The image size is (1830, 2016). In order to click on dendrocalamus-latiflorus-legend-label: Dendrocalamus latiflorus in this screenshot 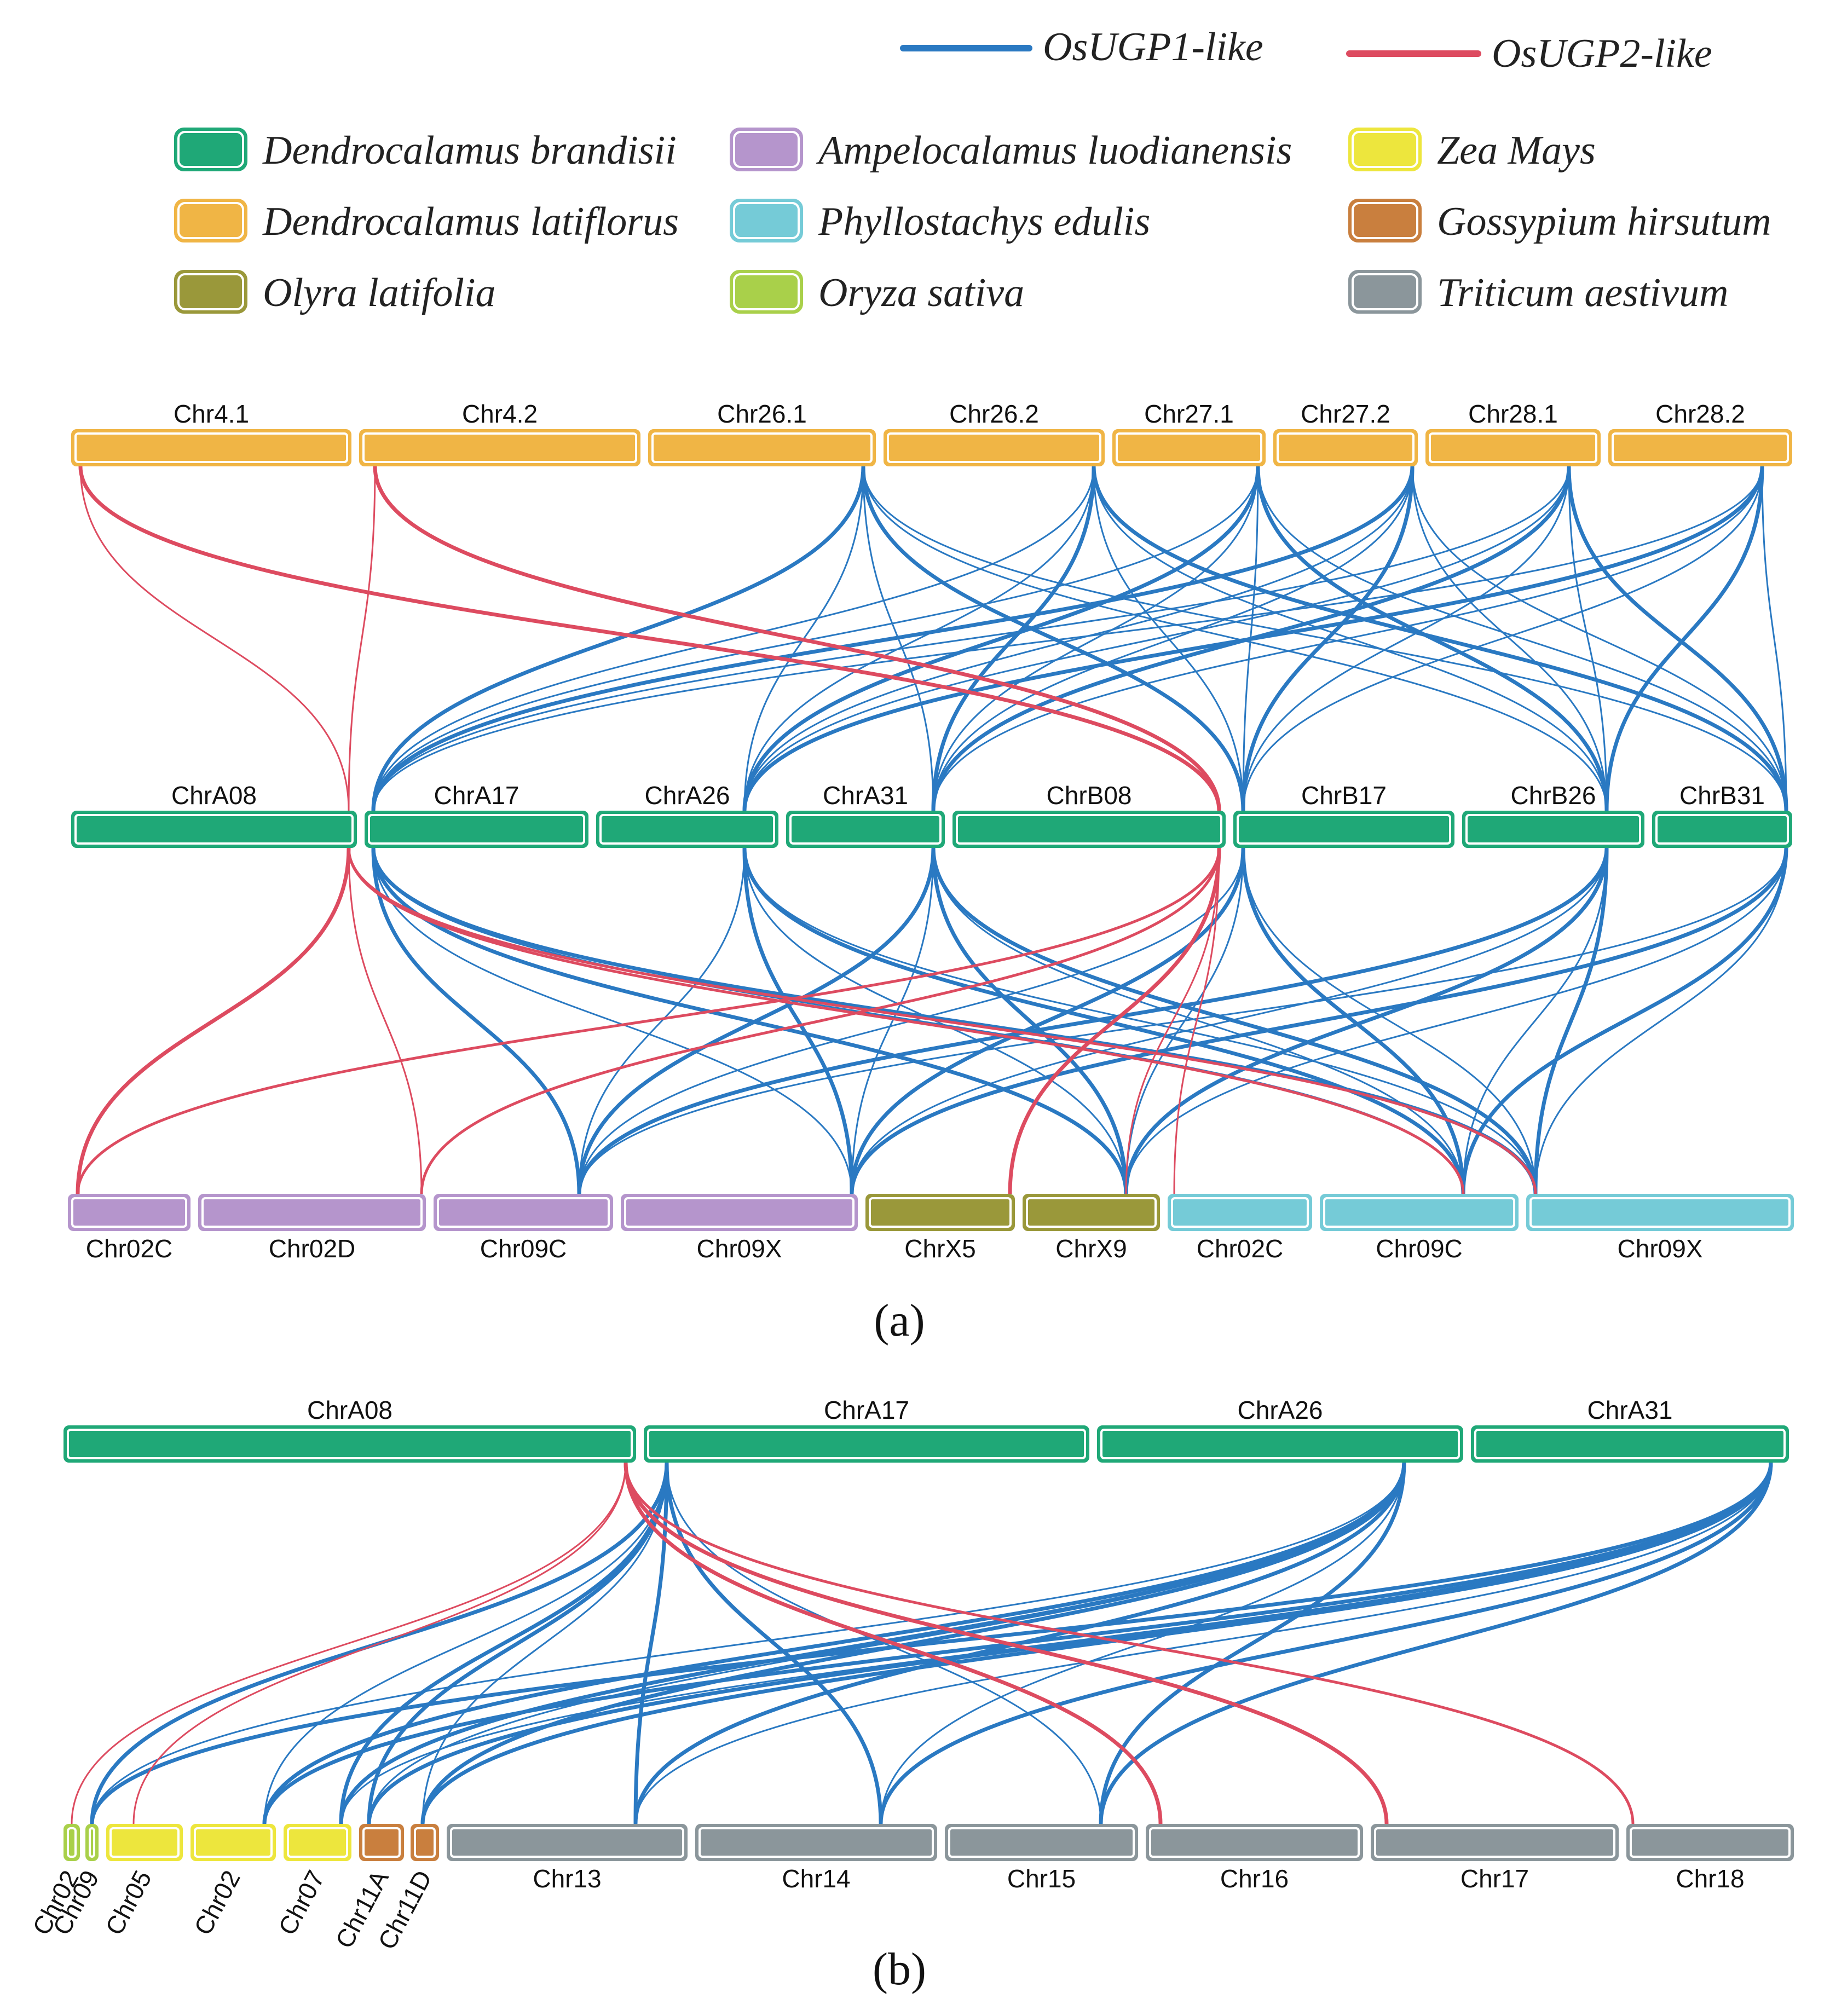, I will do `click(470, 221)`.